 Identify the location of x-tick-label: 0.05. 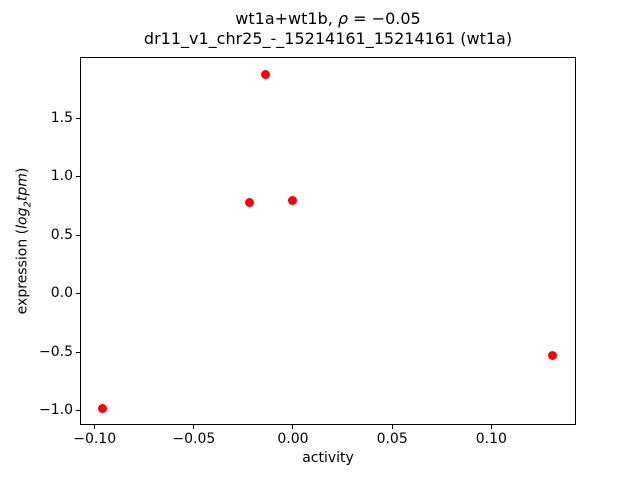
(392, 439).